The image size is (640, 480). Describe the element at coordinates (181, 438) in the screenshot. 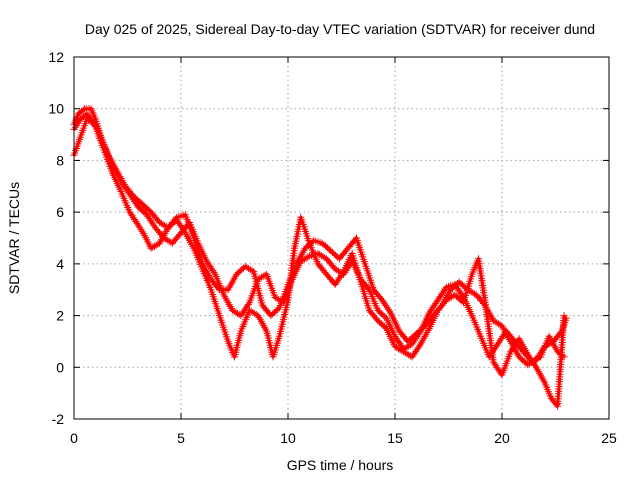

I see `x-tick-label: 5` at that location.